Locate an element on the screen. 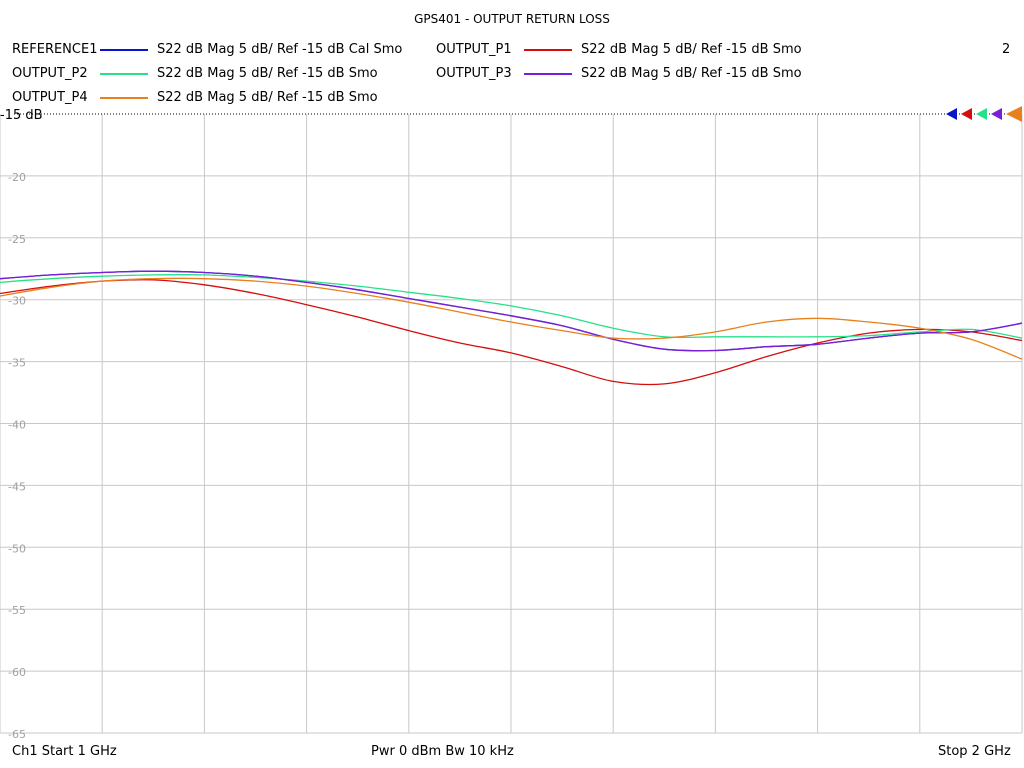  series-line-output-p3 is located at coordinates (511, 311).